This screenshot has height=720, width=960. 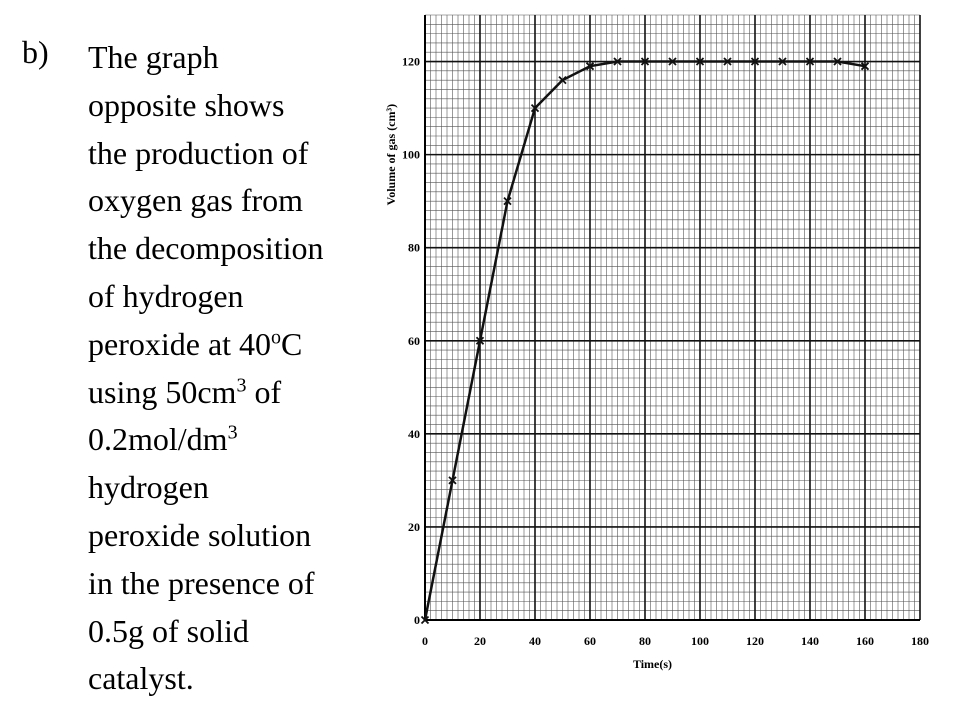 What do you see at coordinates (141, 678) in the screenshot?
I see `text-run: catalyst.` at bounding box center [141, 678].